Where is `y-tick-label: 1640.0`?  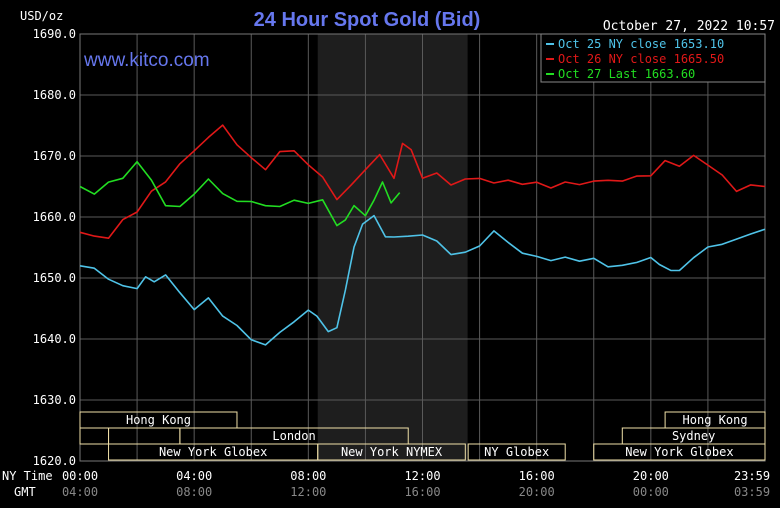 y-tick-label: 1640.0 is located at coordinates (54, 339).